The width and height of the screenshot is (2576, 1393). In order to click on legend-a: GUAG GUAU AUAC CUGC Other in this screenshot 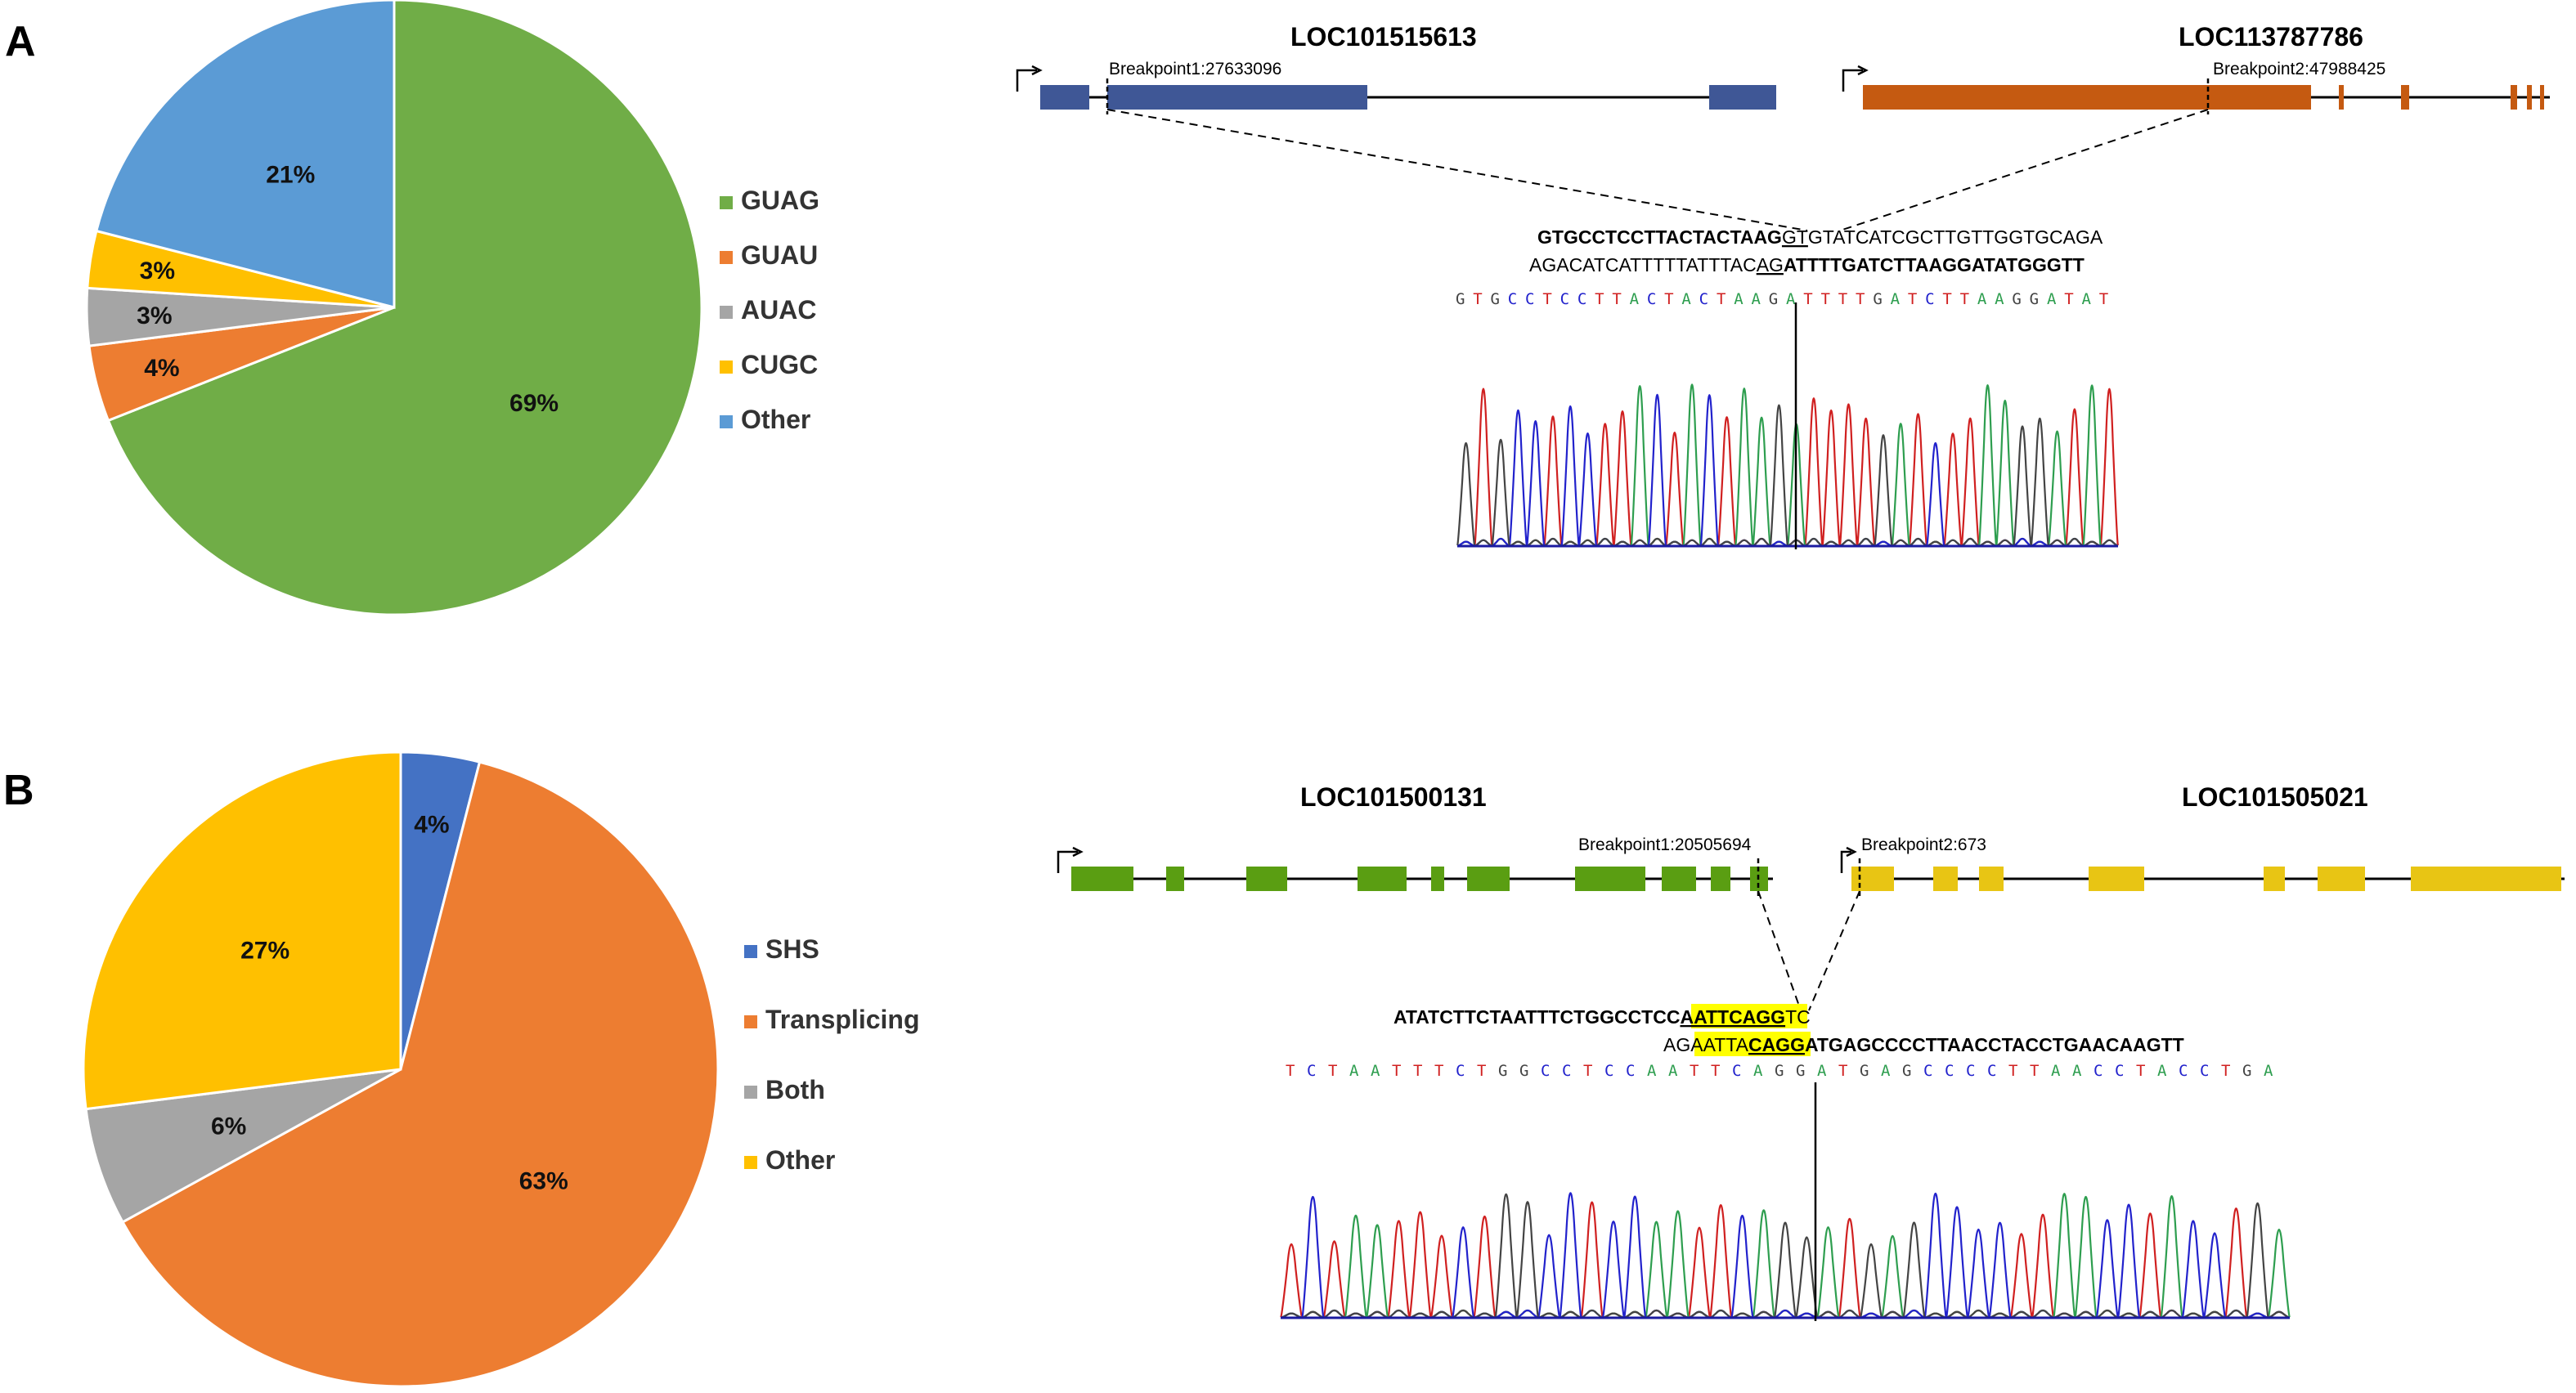, I will do `click(770, 310)`.